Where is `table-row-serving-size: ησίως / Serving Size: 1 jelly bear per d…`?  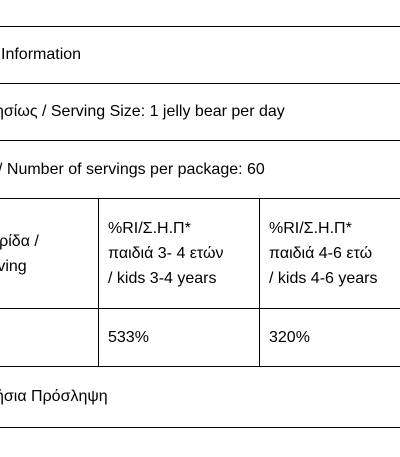 table-row-serving-size: ησίως / Serving Size: 1 jelly bear per d… is located at coordinates (200, 111).